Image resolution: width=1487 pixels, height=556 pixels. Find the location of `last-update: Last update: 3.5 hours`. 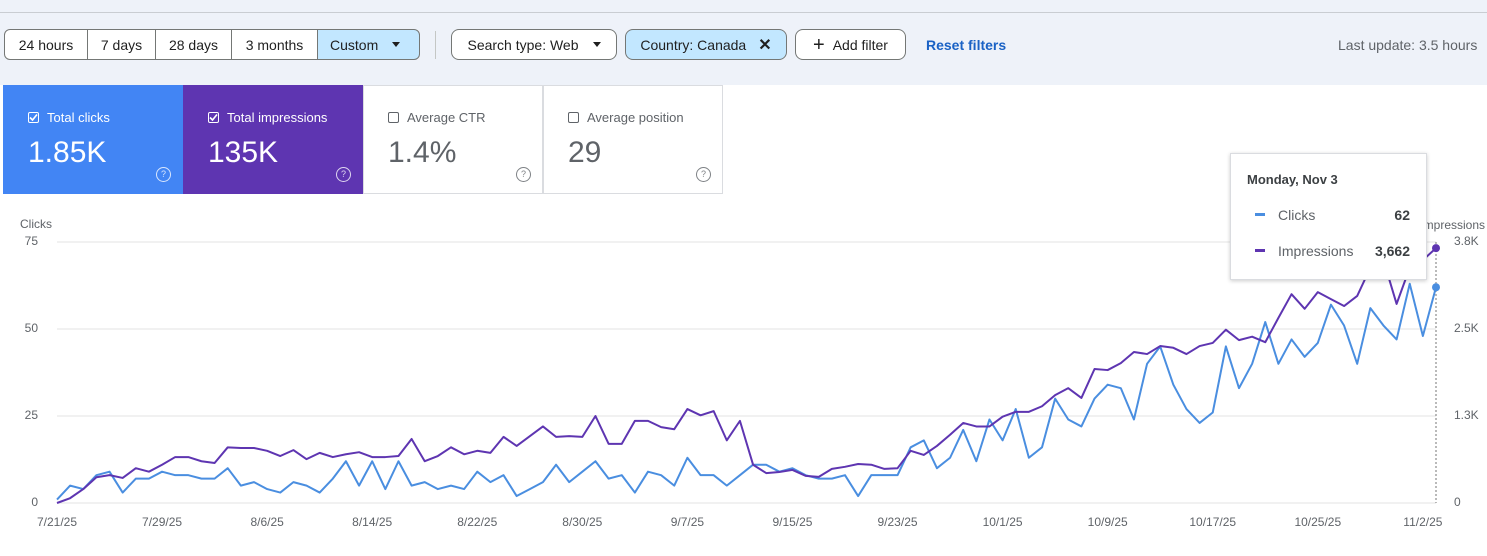

last-update: Last update: 3.5 hours is located at coordinates (1408, 45).